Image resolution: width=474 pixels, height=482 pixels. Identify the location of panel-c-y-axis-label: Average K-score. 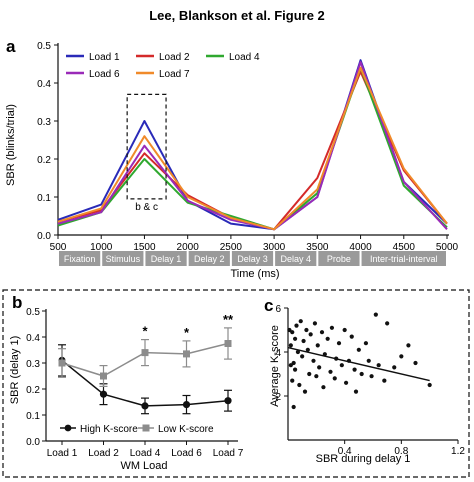
(275, 366).